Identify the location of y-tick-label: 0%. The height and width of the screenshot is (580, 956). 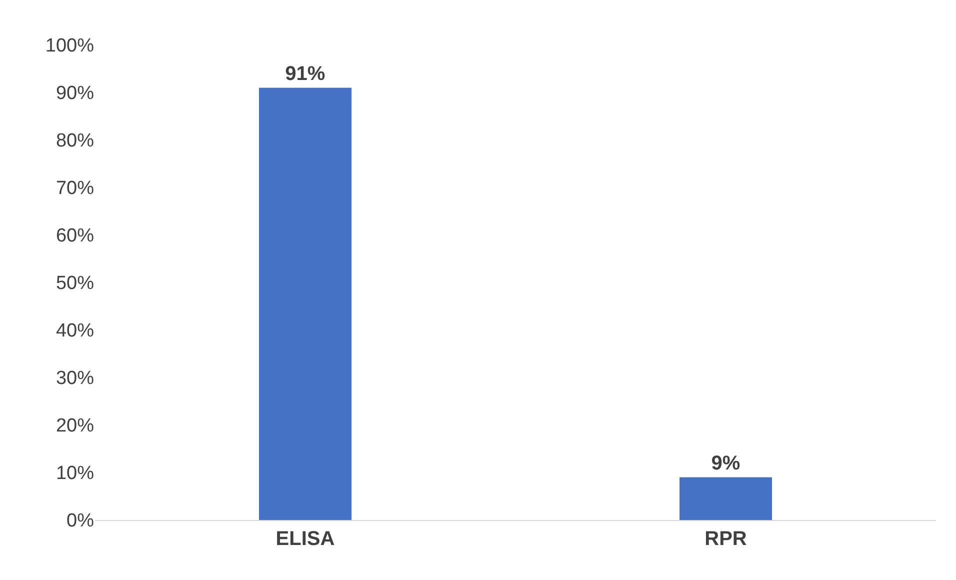
(80, 521).